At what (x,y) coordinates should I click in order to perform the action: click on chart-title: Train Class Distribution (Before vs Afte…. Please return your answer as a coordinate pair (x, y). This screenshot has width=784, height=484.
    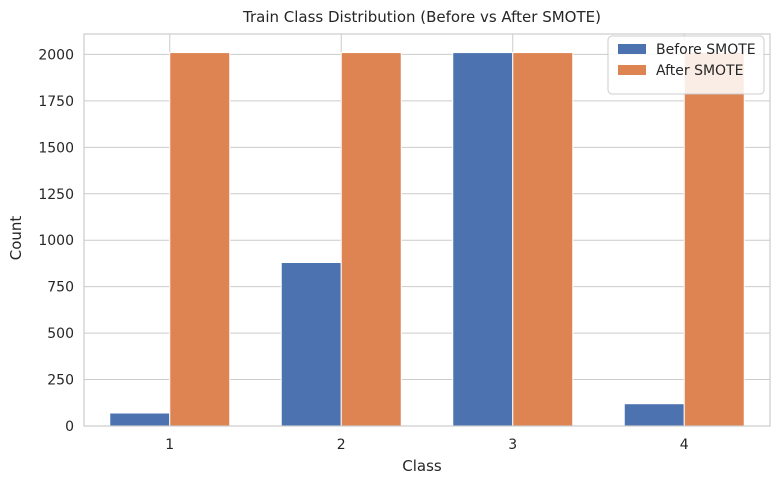
    Looking at the image, I should click on (421, 17).